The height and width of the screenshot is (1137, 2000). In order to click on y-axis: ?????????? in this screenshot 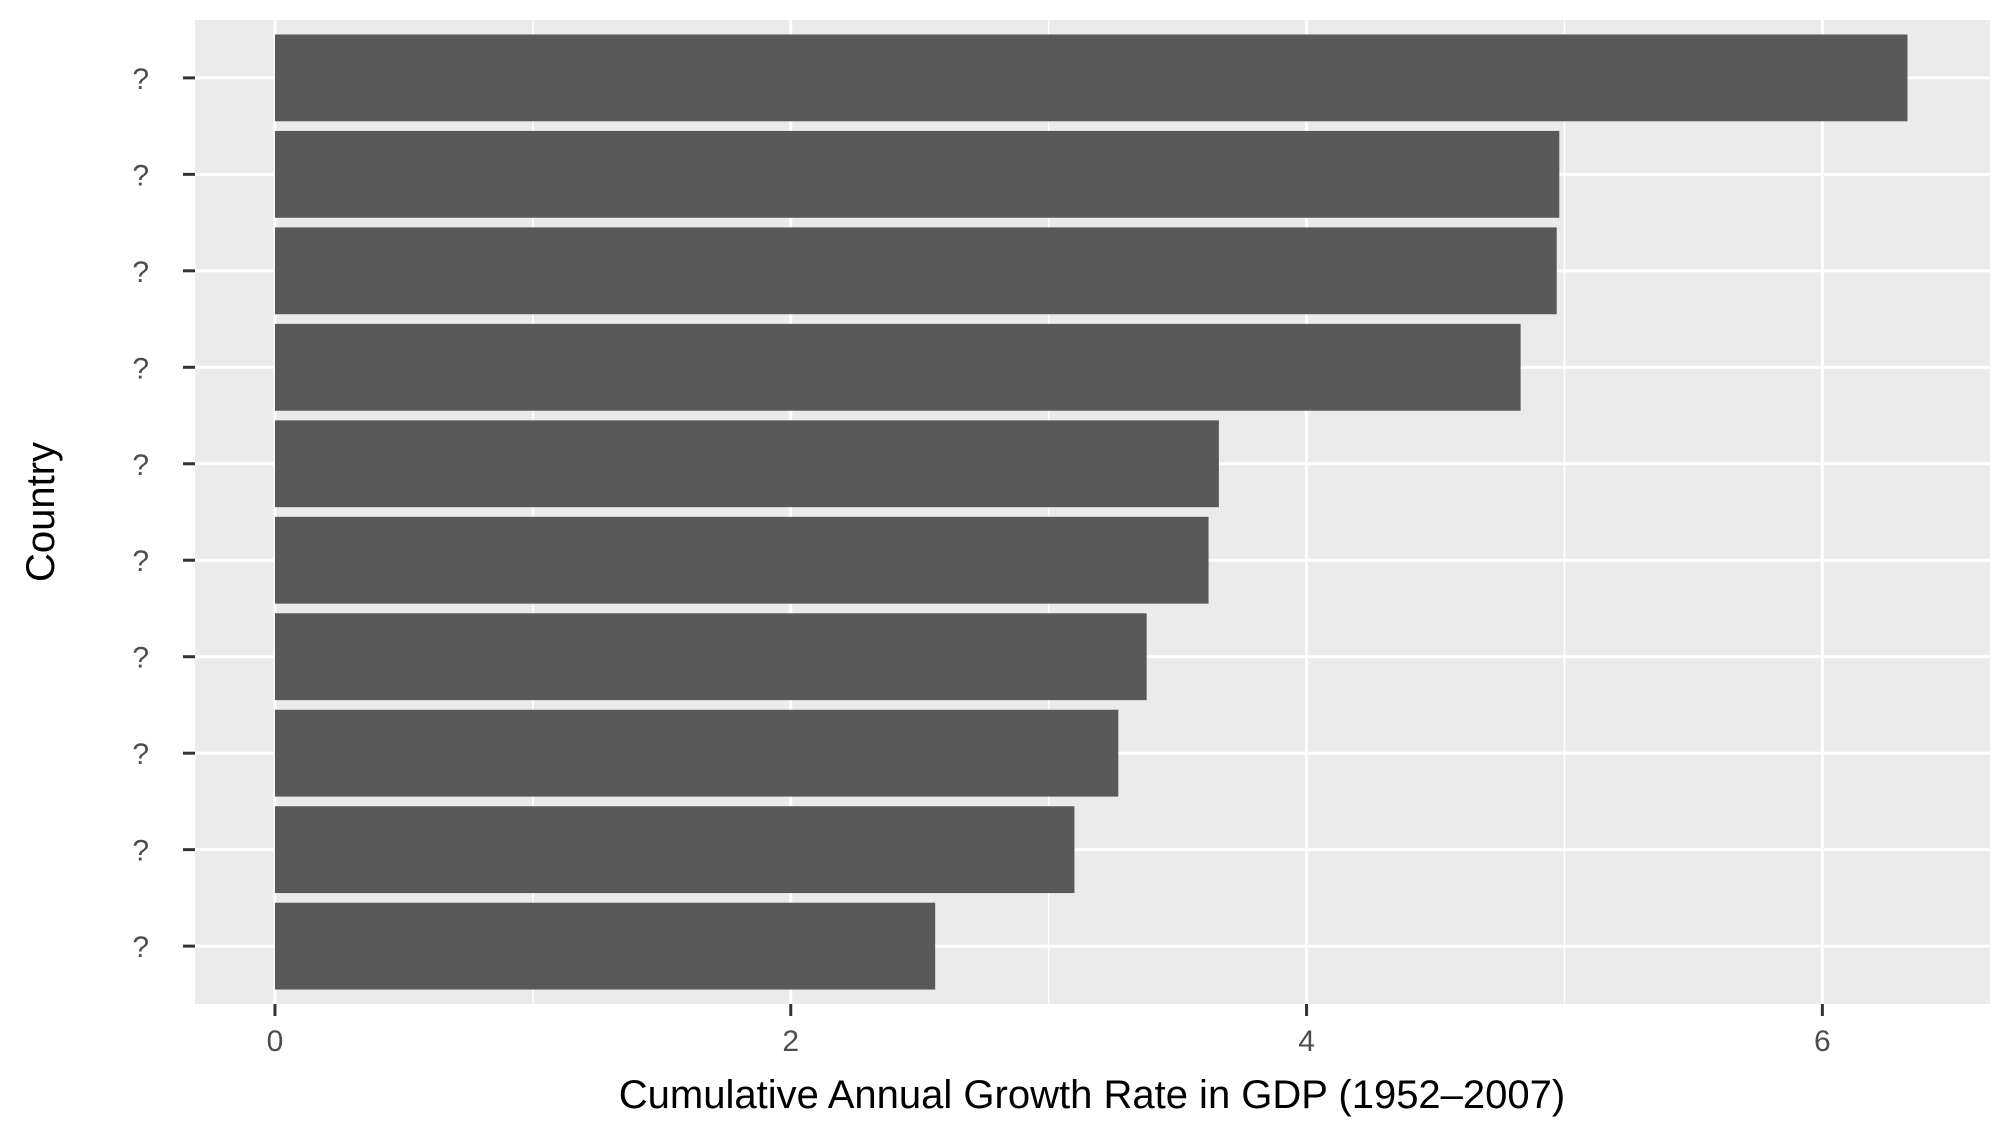, I will do `click(163, 513)`.